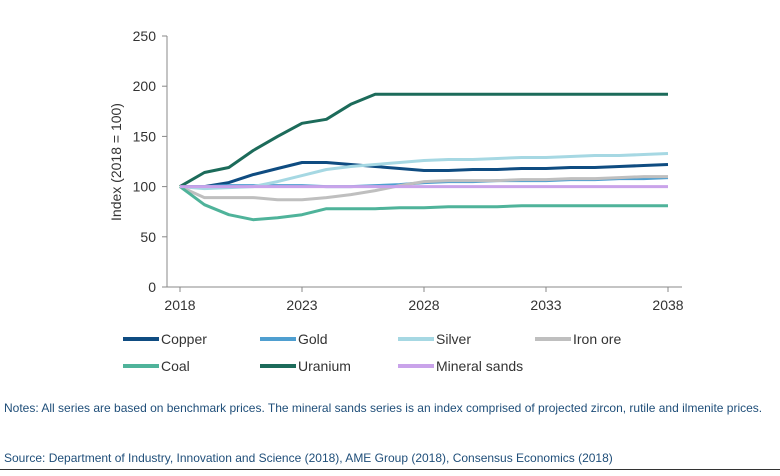 This screenshot has width=780, height=476. Describe the element at coordinates (423, 140) in the screenshot. I see `series-line-uranium` at that location.